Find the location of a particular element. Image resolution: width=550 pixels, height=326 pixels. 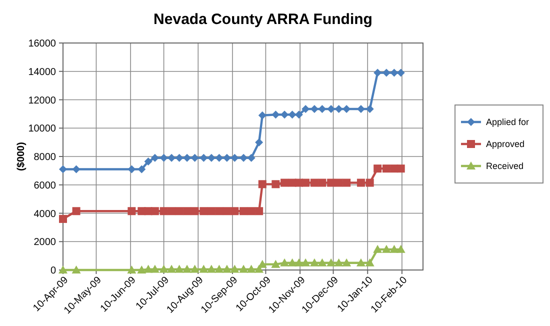

y-tick-label: 8000 is located at coordinates (45, 157).